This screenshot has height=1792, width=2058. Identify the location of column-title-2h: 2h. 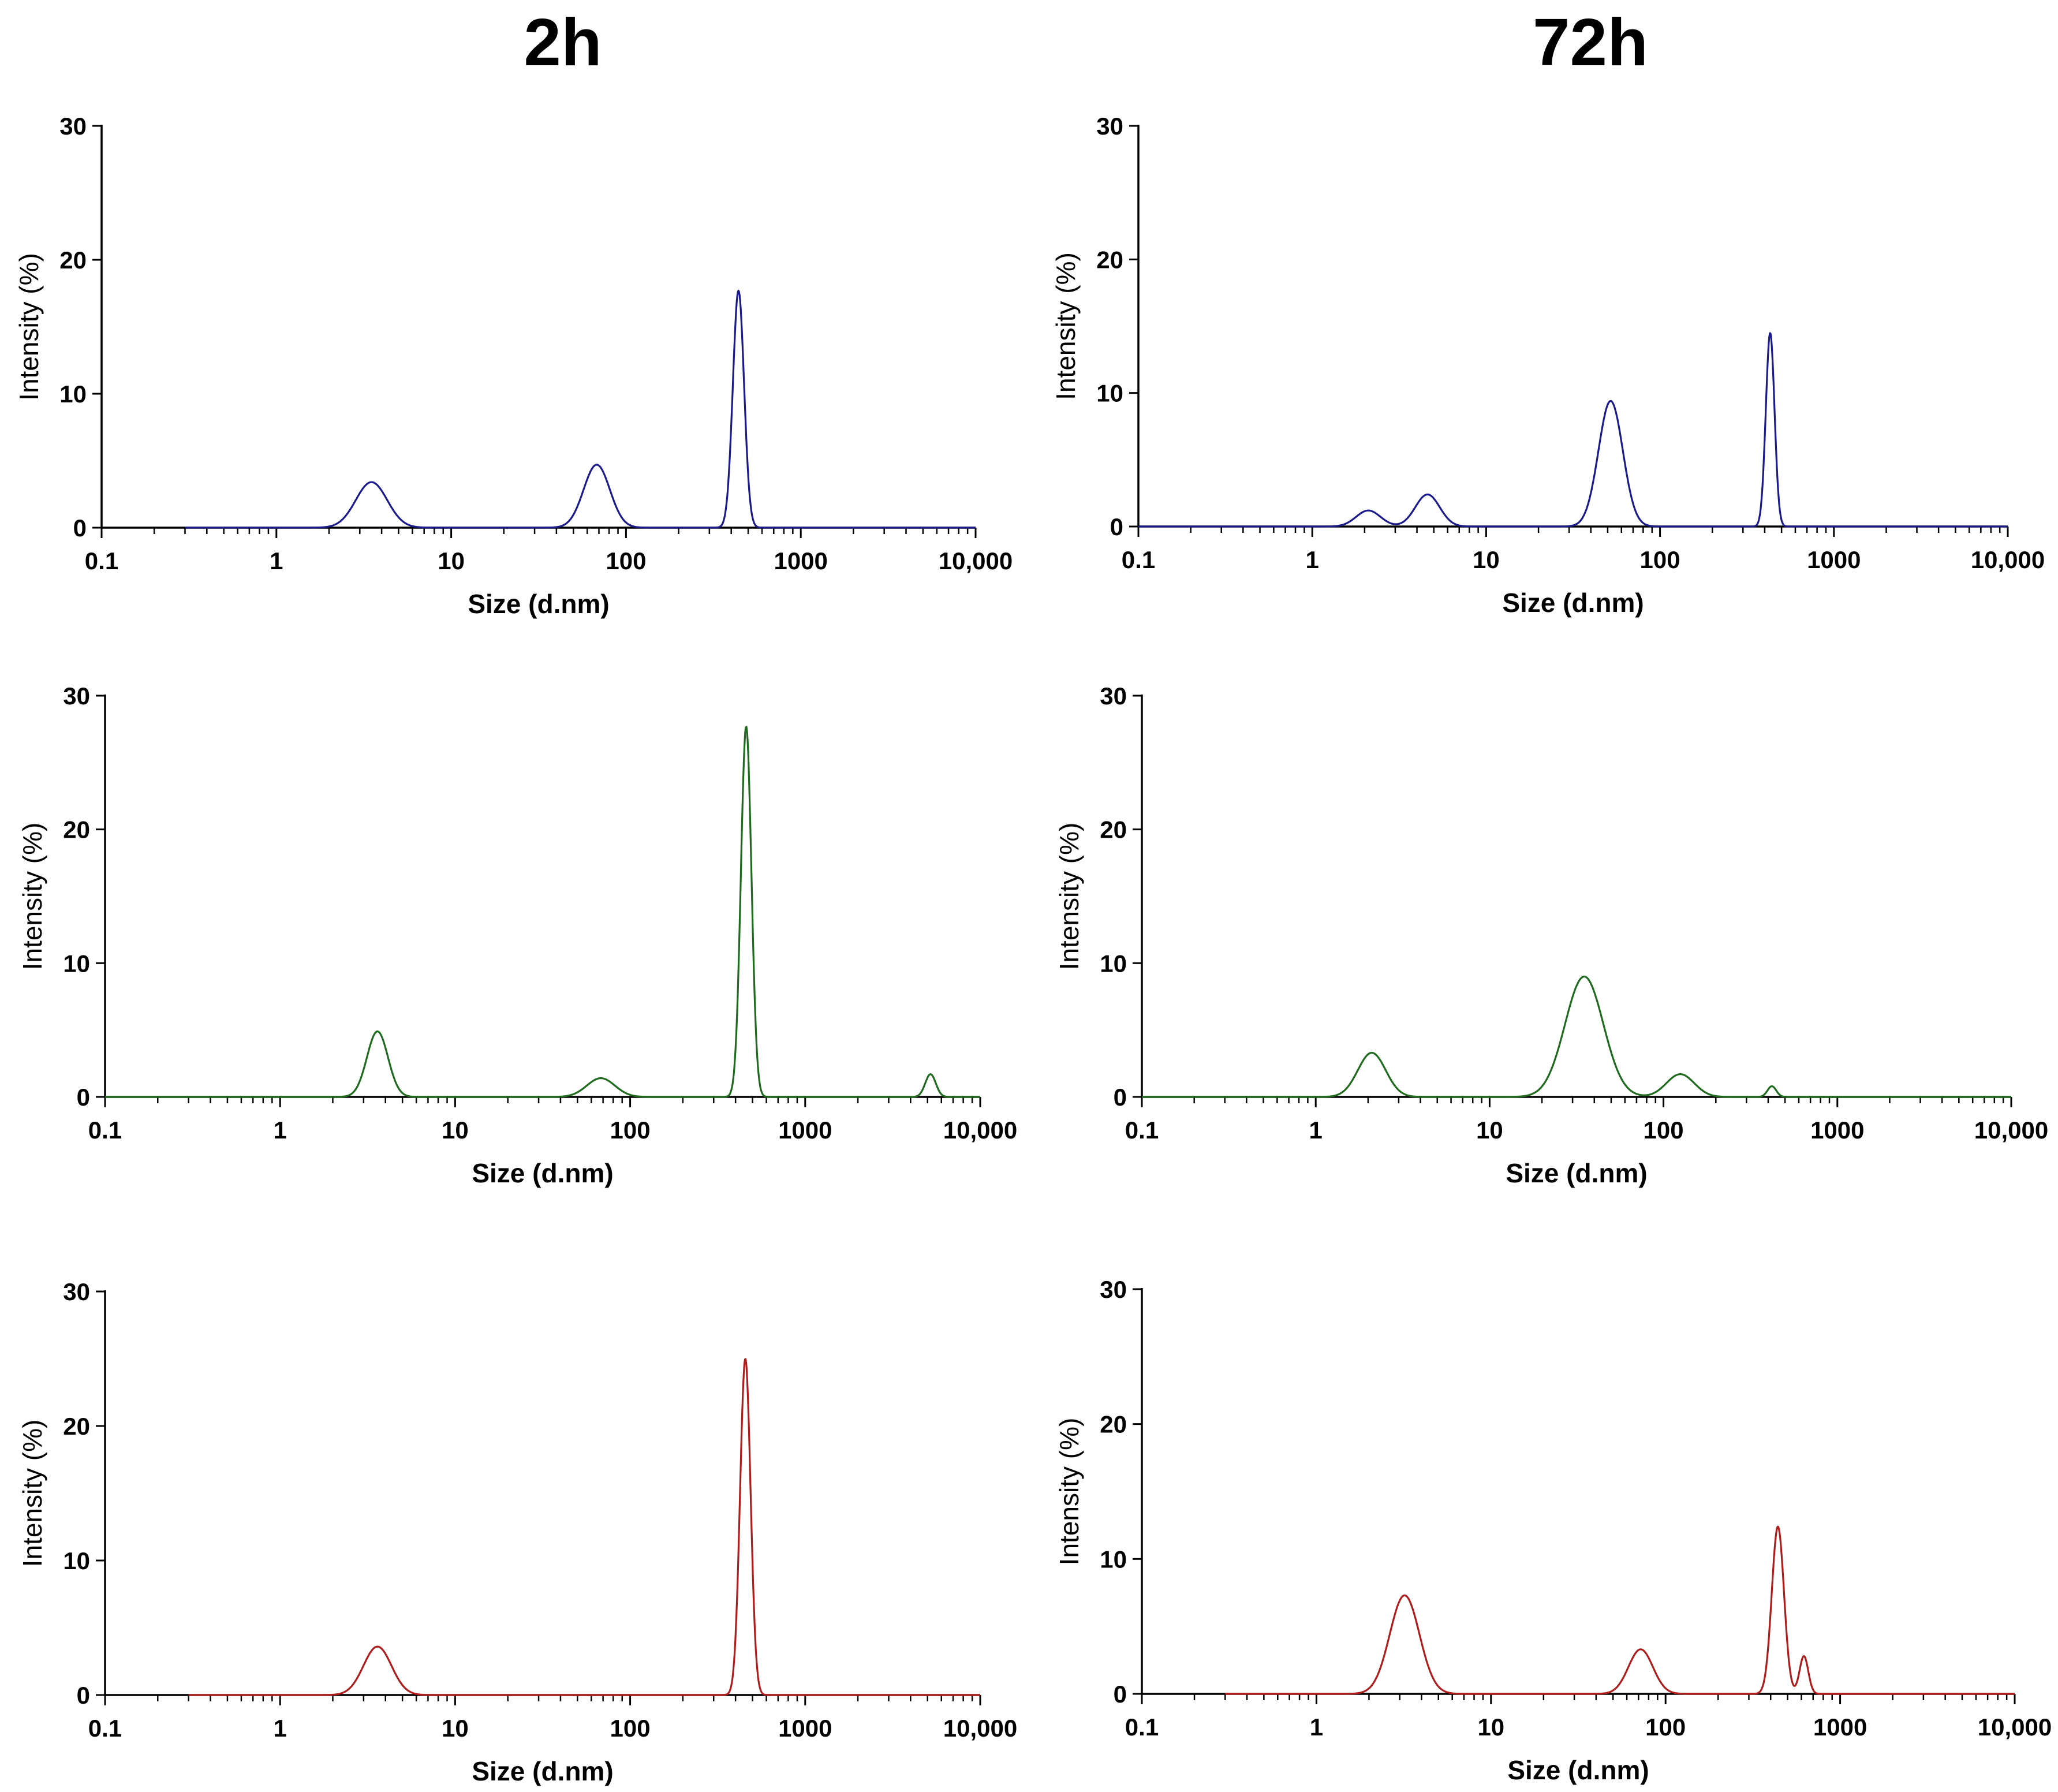
(563, 42).